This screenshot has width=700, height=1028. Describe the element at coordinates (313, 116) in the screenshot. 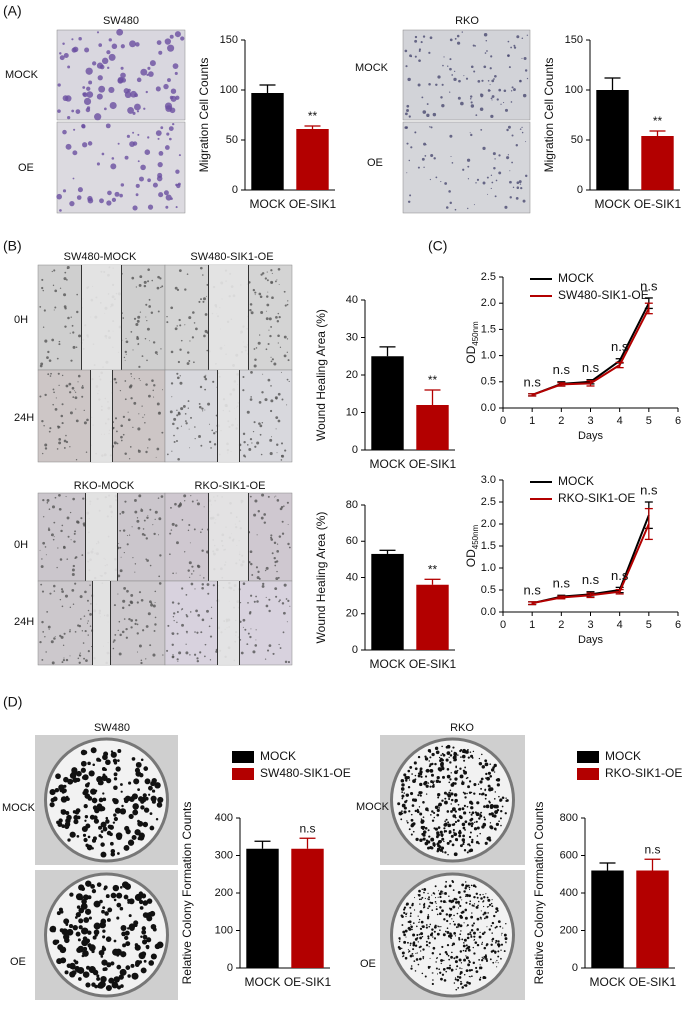

I see `significance-label: **` at that location.